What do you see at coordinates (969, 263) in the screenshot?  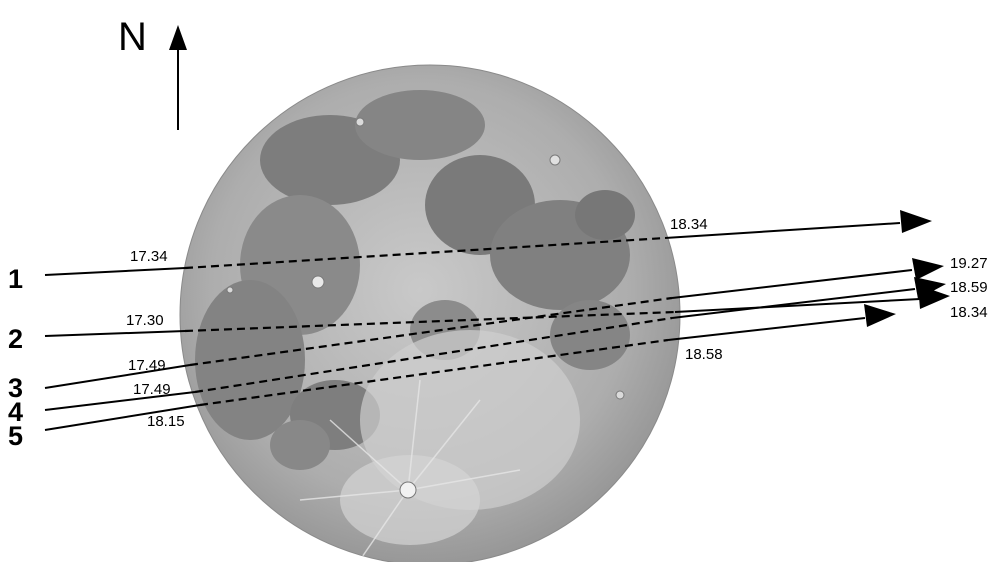 I see `end-time-3: 19.27` at bounding box center [969, 263].